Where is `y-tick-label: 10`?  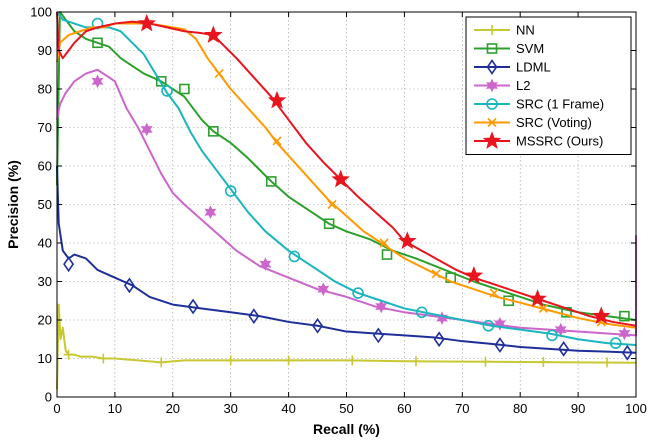
y-tick-label: 10 is located at coordinates (45, 358).